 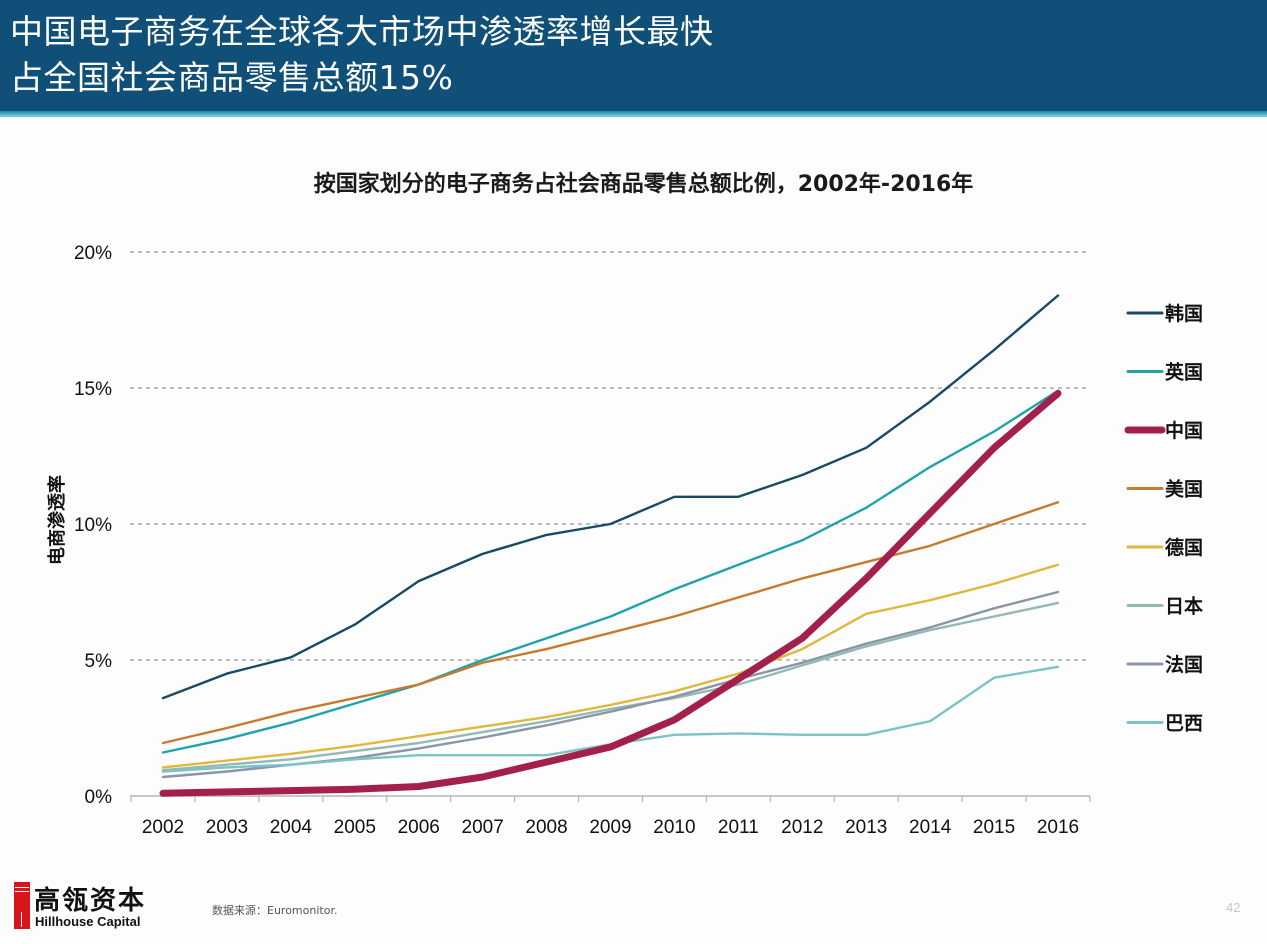 I want to click on x-tick-label: 2003, so click(x=227, y=827).